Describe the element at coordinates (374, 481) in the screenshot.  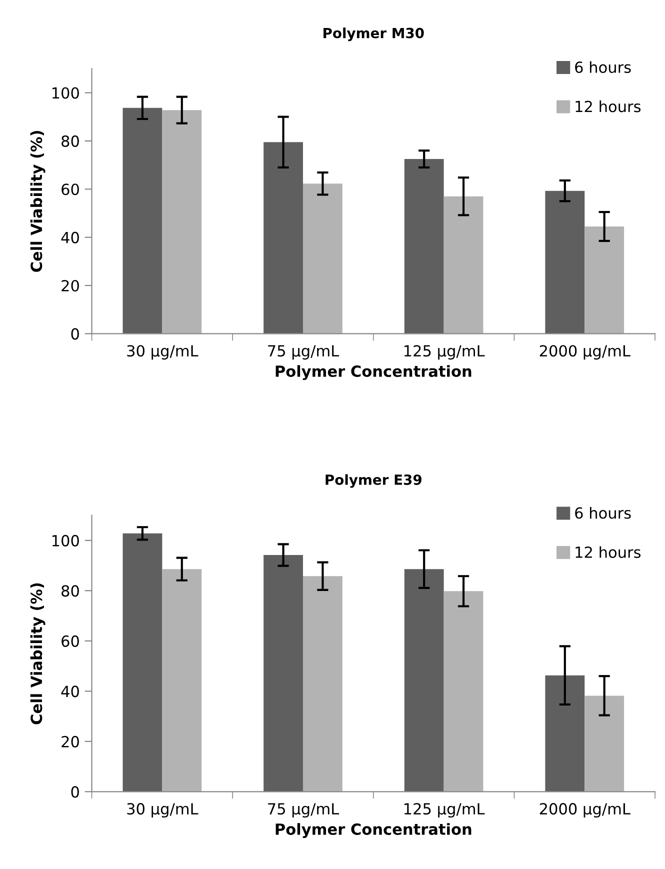
I see `chart-title: Polymer E39` at that location.